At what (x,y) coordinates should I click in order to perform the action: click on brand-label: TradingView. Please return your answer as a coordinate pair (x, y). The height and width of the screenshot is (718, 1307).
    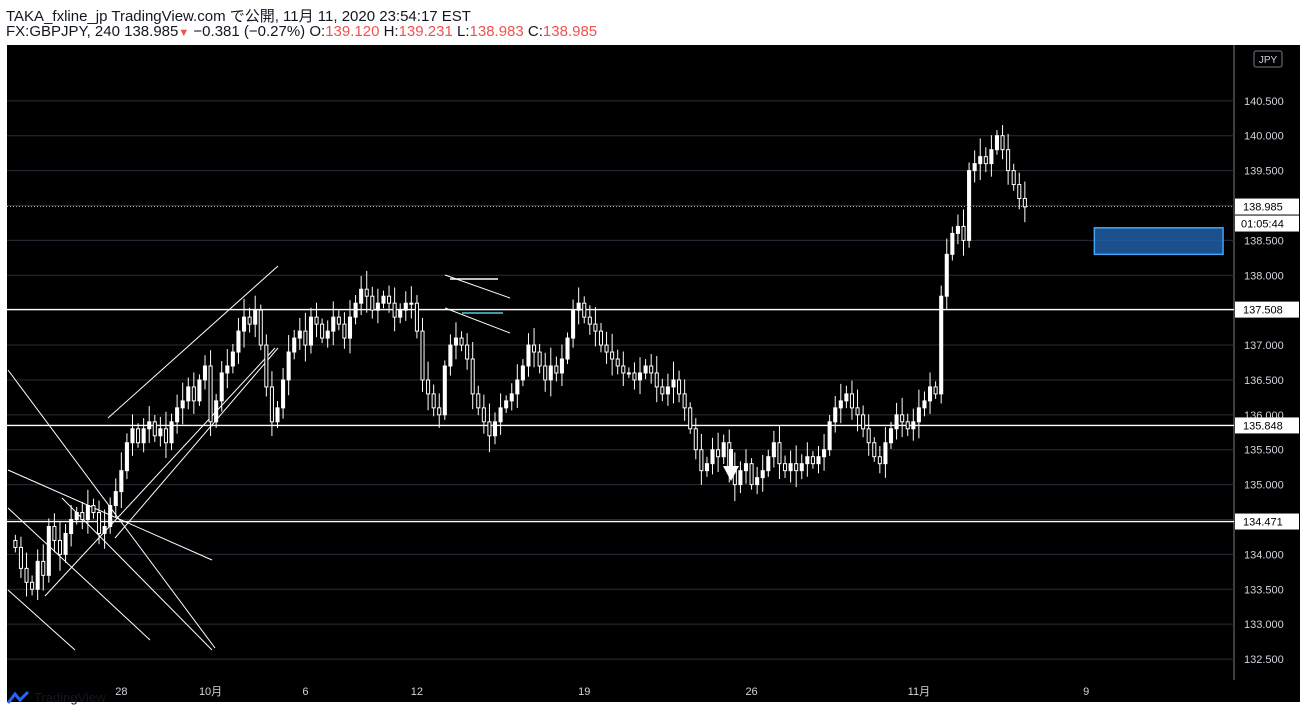
    Looking at the image, I should click on (70, 697).